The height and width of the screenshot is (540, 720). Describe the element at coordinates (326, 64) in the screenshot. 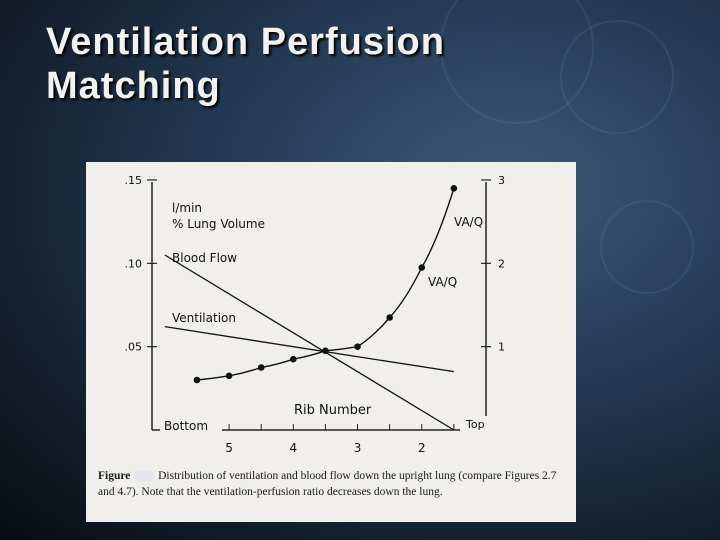

I see `slide-title: Ventilation Perfusion Matching` at that location.